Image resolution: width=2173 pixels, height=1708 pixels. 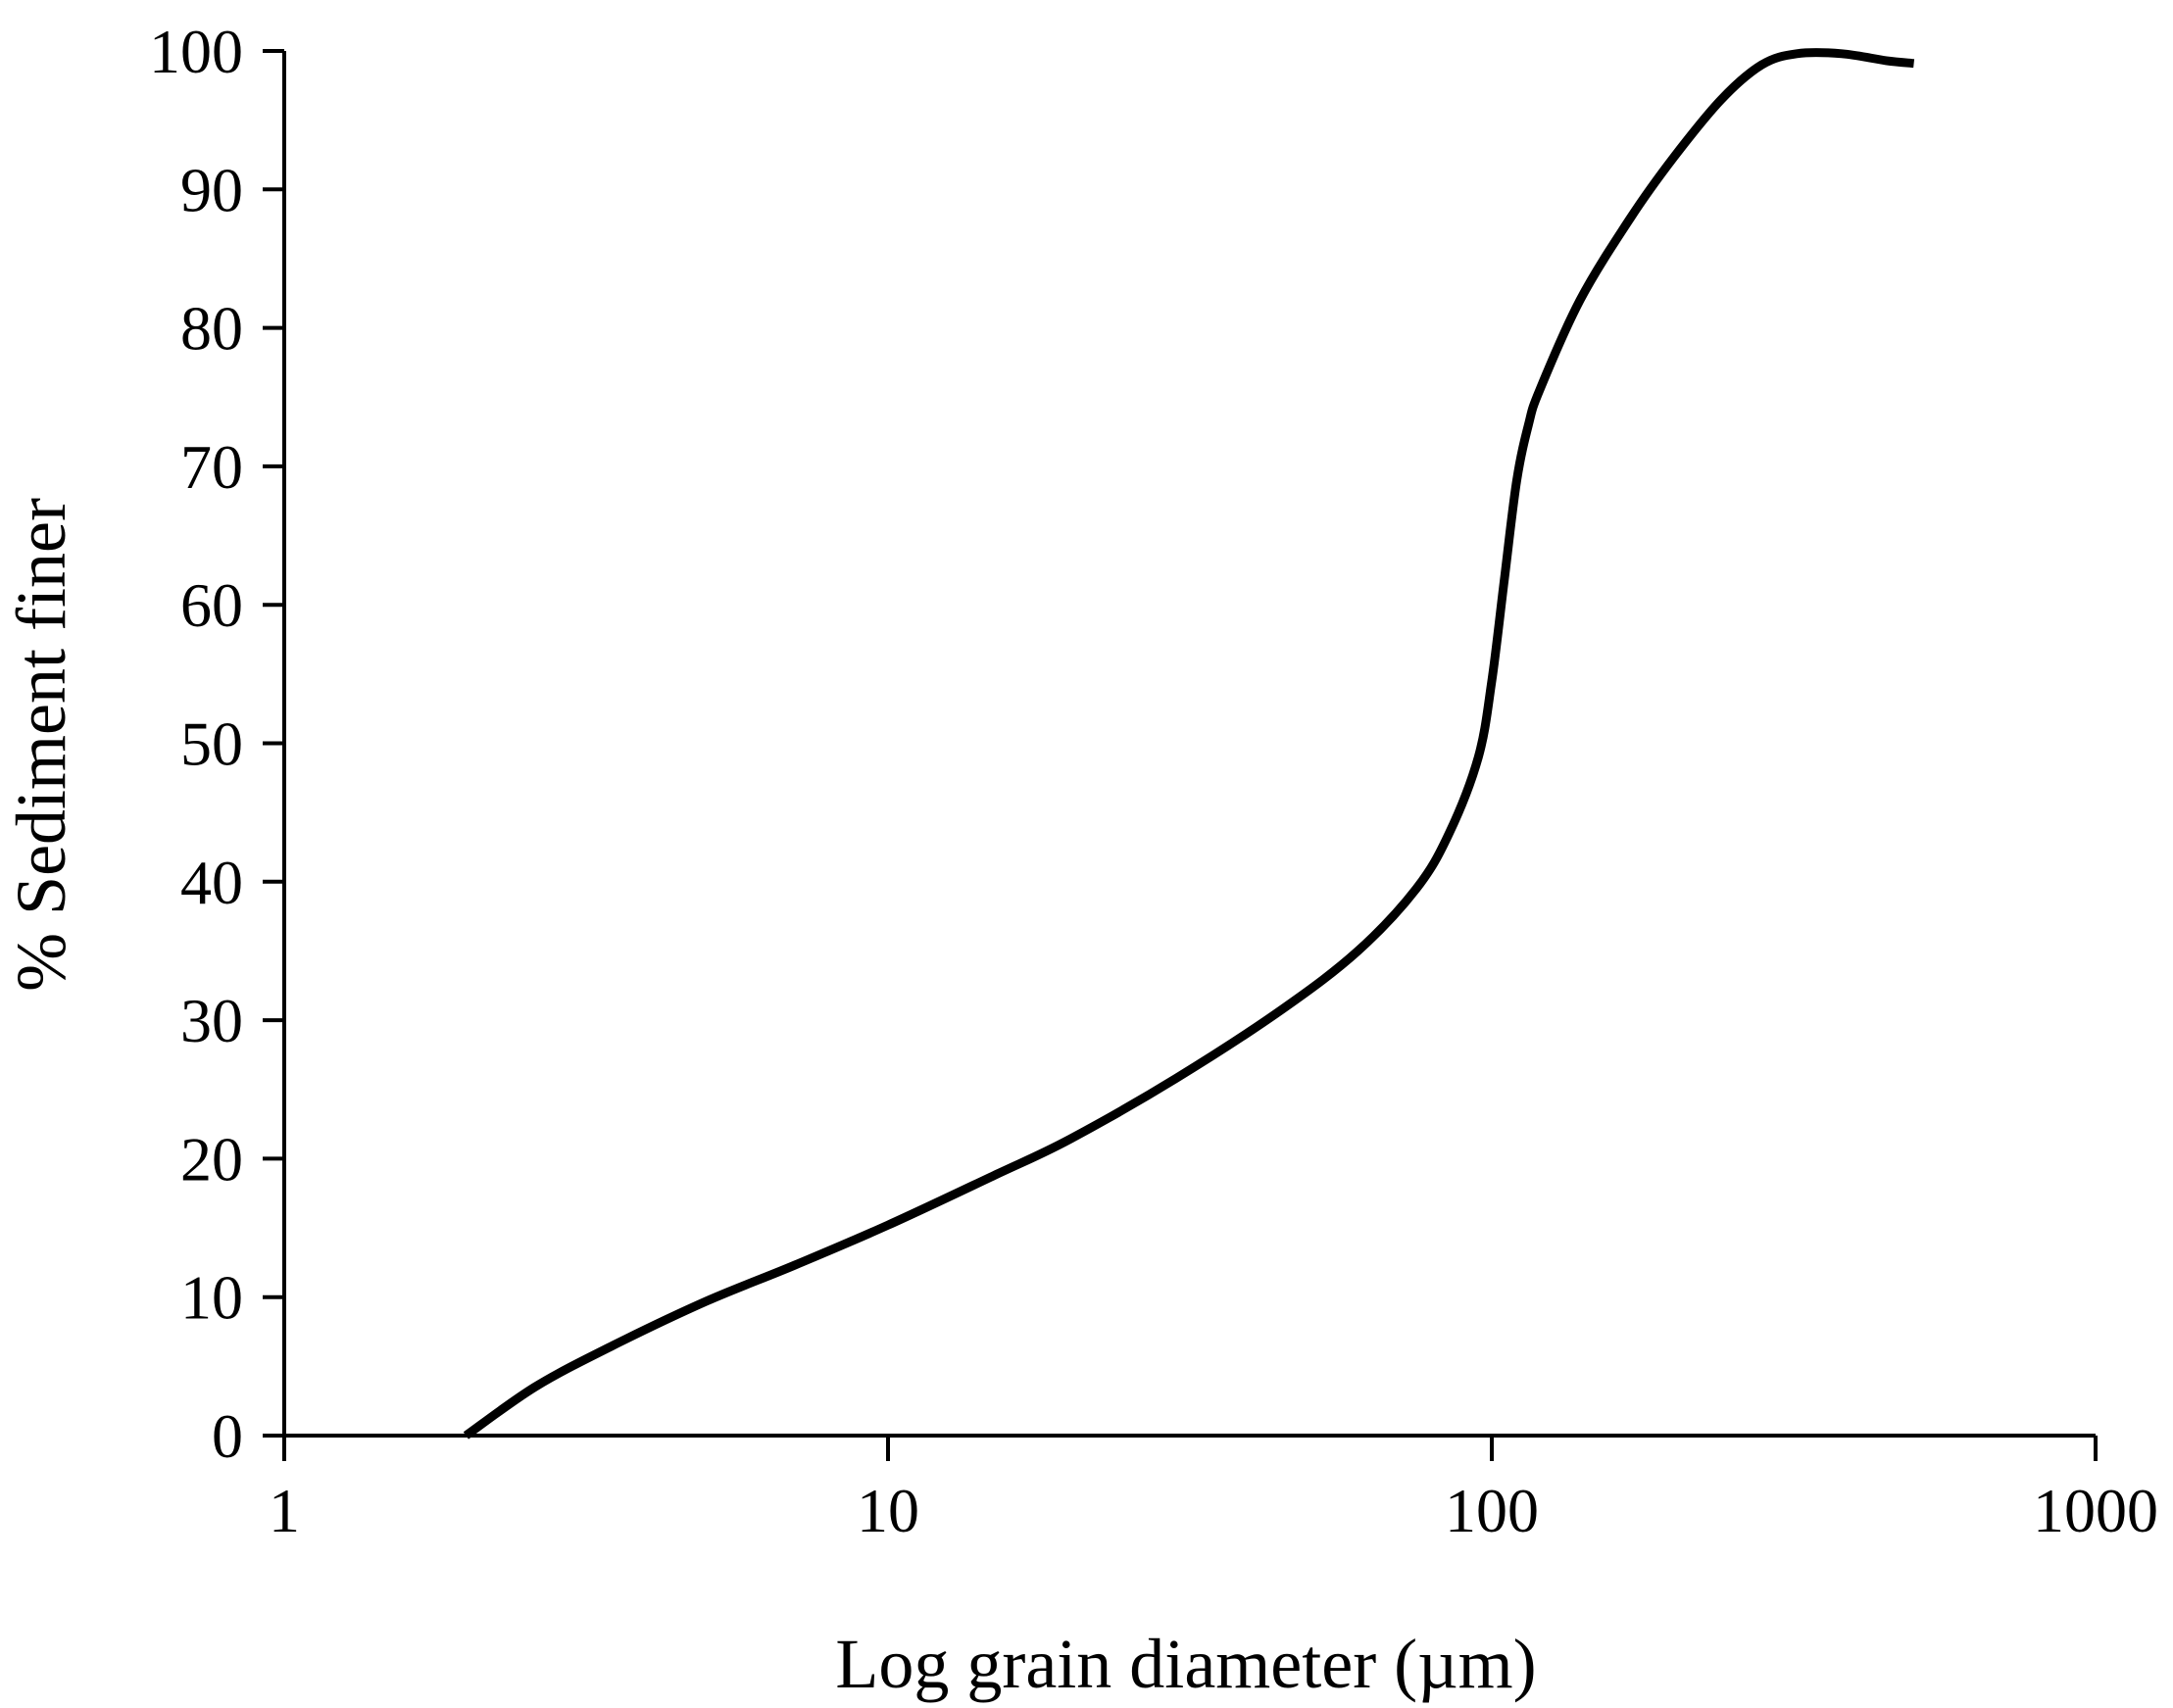 What do you see at coordinates (1492, 1510) in the screenshot?
I see `x-tick-label: 100` at bounding box center [1492, 1510].